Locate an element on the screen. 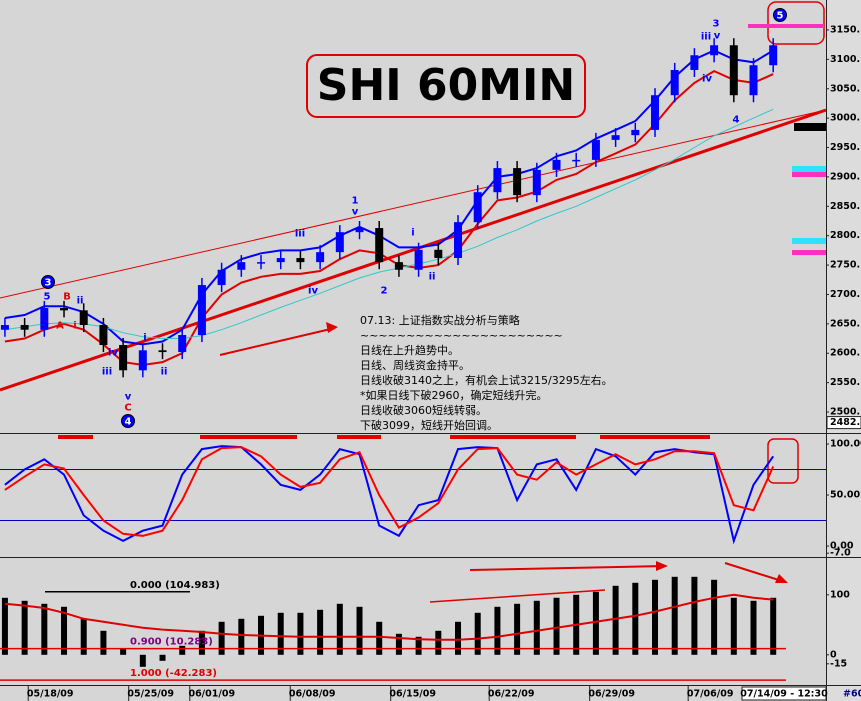 The width and height of the screenshot is (861, 701). fib-label: 0.000 (104.983) is located at coordinates (175, 585).